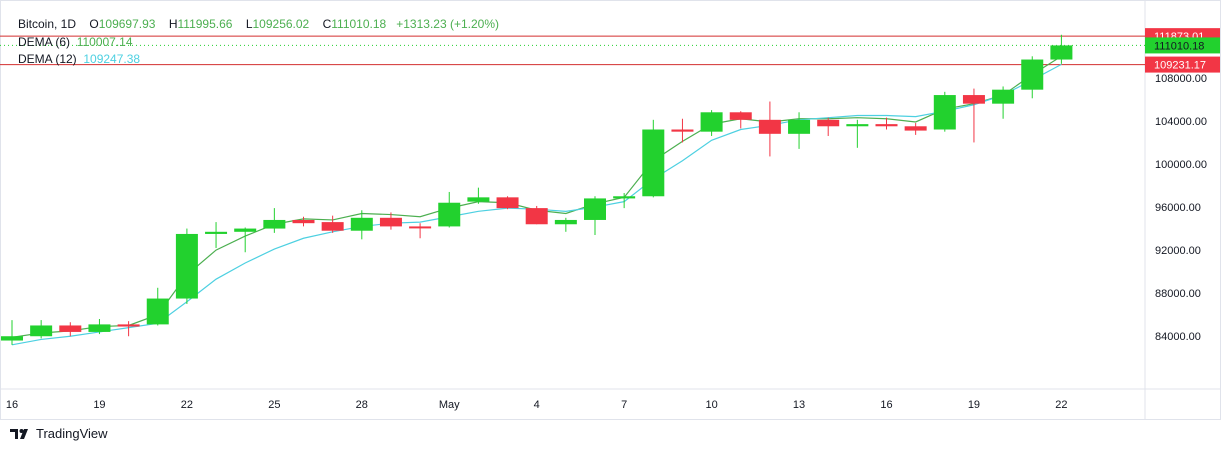 Image resolution: width=1231 pixels, height=452 pixels. I want to click on x-tick-label: 4, so click(537, 405).